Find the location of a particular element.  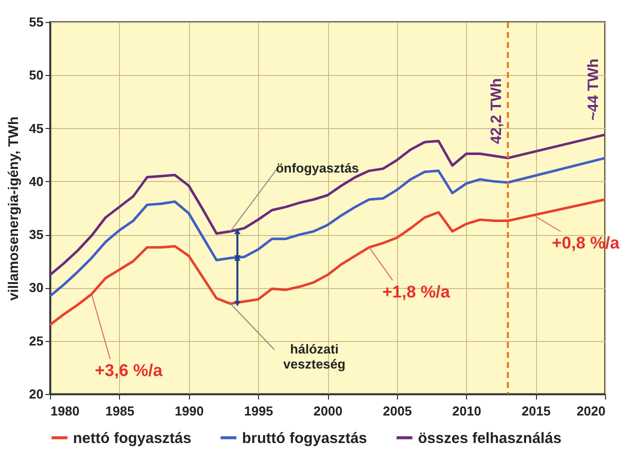

y-tick-label: 25 is located at coordinates (36, 340).